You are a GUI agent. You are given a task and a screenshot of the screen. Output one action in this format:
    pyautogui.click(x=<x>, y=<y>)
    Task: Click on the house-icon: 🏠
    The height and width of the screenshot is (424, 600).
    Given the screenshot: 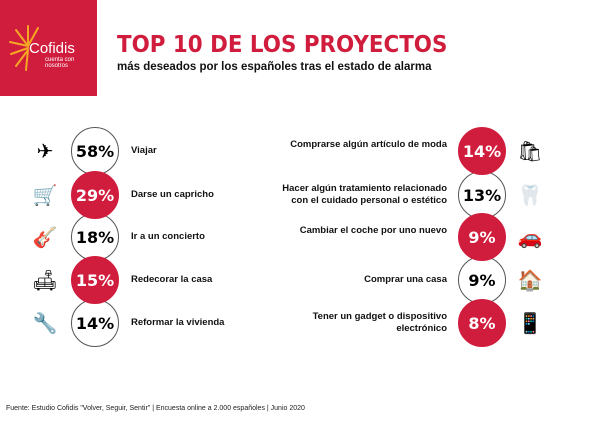 What is the action you would take?
    pyautogui.click(x=530, y=280)
    